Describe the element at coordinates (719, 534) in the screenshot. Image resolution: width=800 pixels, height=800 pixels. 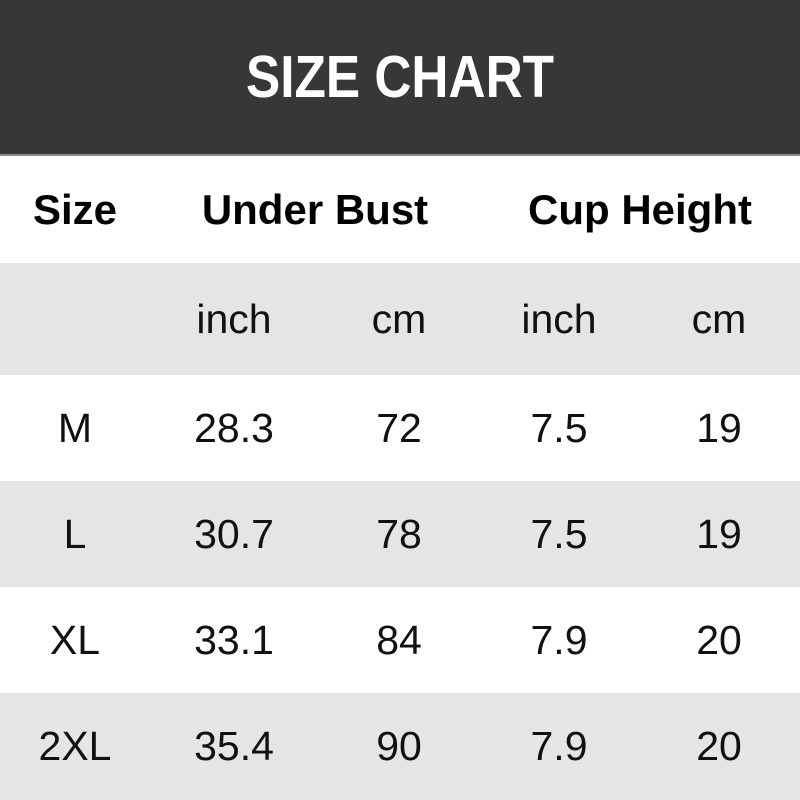
I see `row-l-cupheight-cm: 19` at that location.